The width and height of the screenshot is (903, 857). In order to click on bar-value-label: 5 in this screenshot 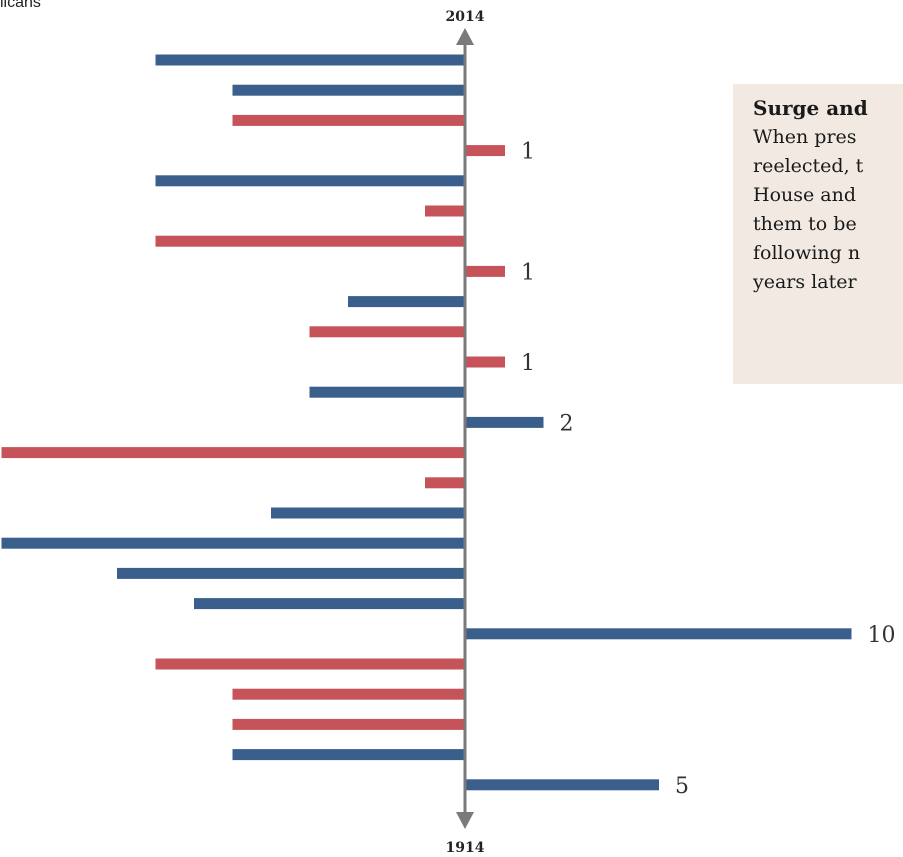, I will do `click(682, 786)`.